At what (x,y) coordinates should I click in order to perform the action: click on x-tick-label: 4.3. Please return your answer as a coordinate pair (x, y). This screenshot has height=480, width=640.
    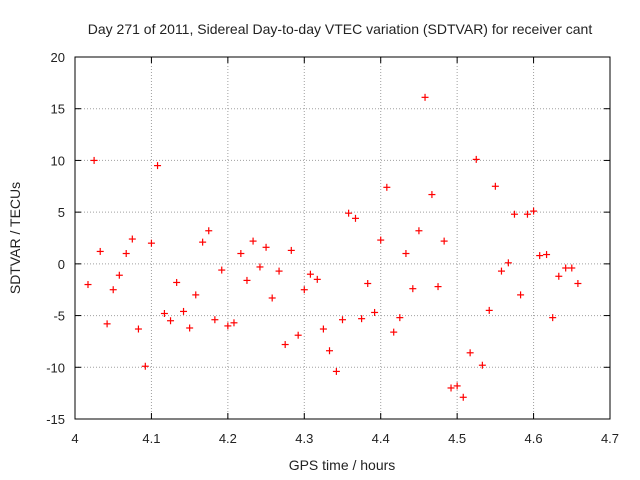
    Looking at the image, I should click on (304, 438).